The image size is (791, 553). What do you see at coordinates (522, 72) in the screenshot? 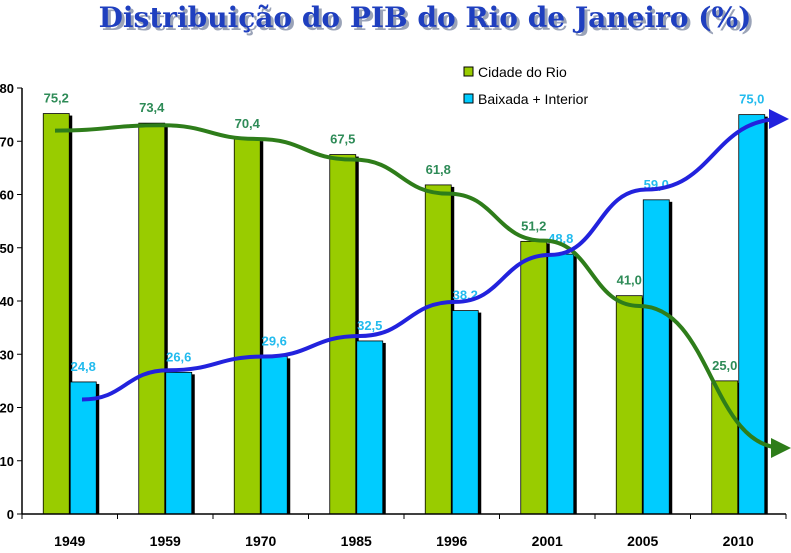
I see `legend-label-cidade: Cidade do Rio` at bounding box center [522, 72].